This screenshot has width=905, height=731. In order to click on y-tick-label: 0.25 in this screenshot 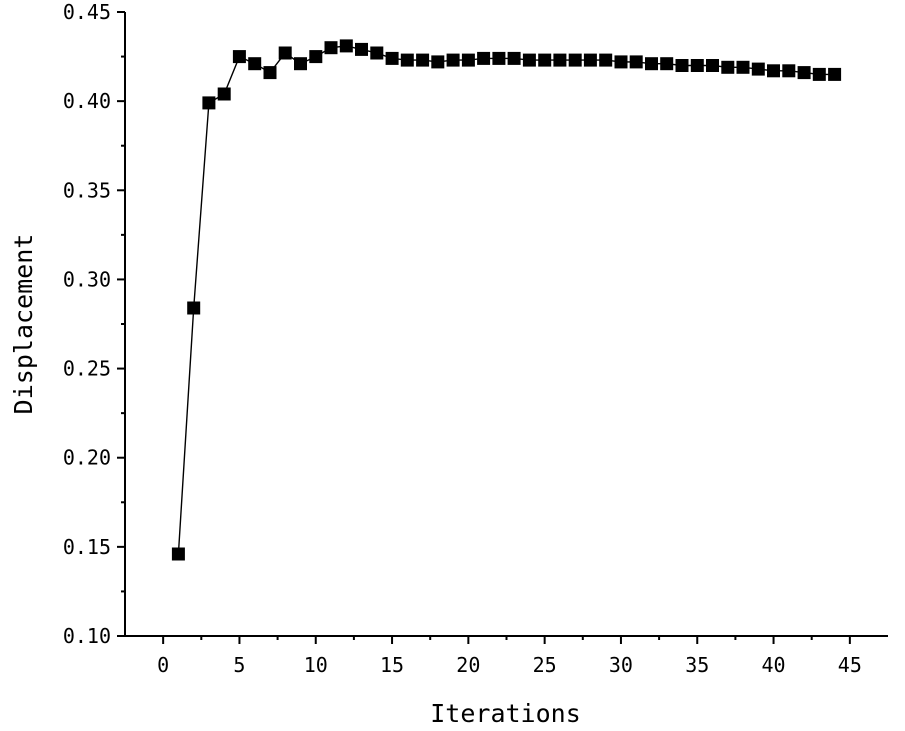, I will do `click(87, 369)`.